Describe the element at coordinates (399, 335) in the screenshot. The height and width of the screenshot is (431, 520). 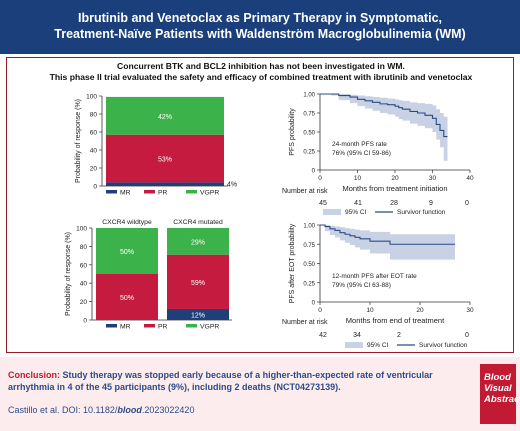
I see `km-risk-value-1: 2` at that location.